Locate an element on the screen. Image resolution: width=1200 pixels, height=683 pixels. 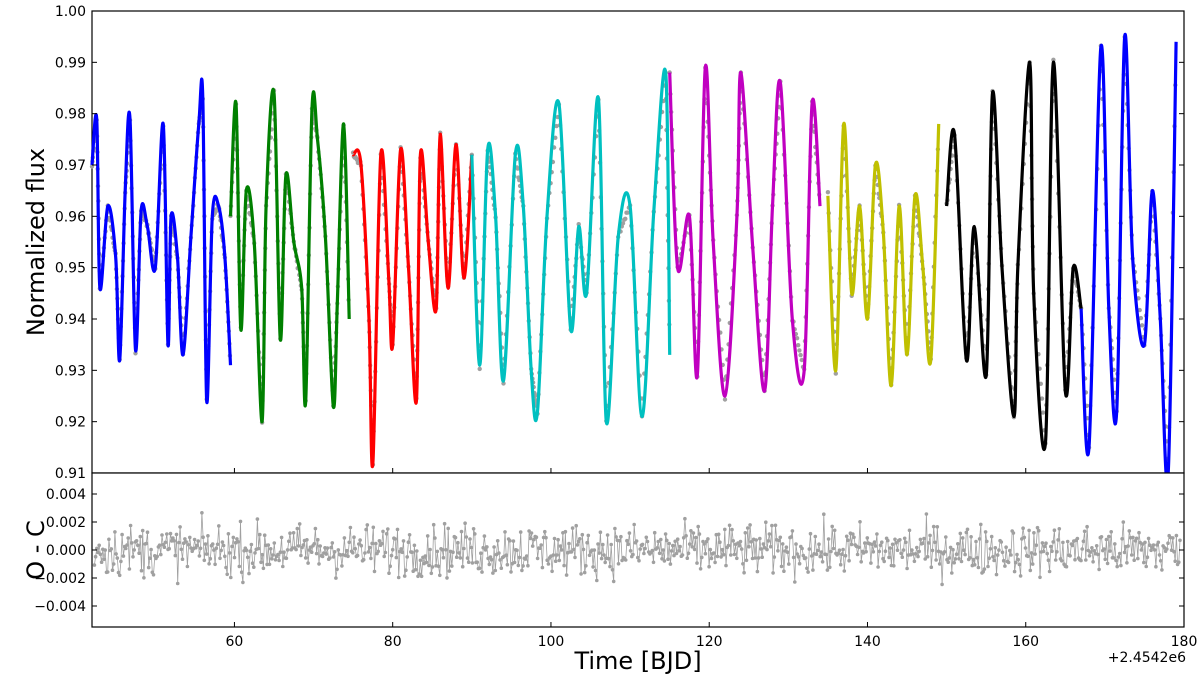
flux-y-axis-label: Normalized flux is located at coordinates (36, 242).